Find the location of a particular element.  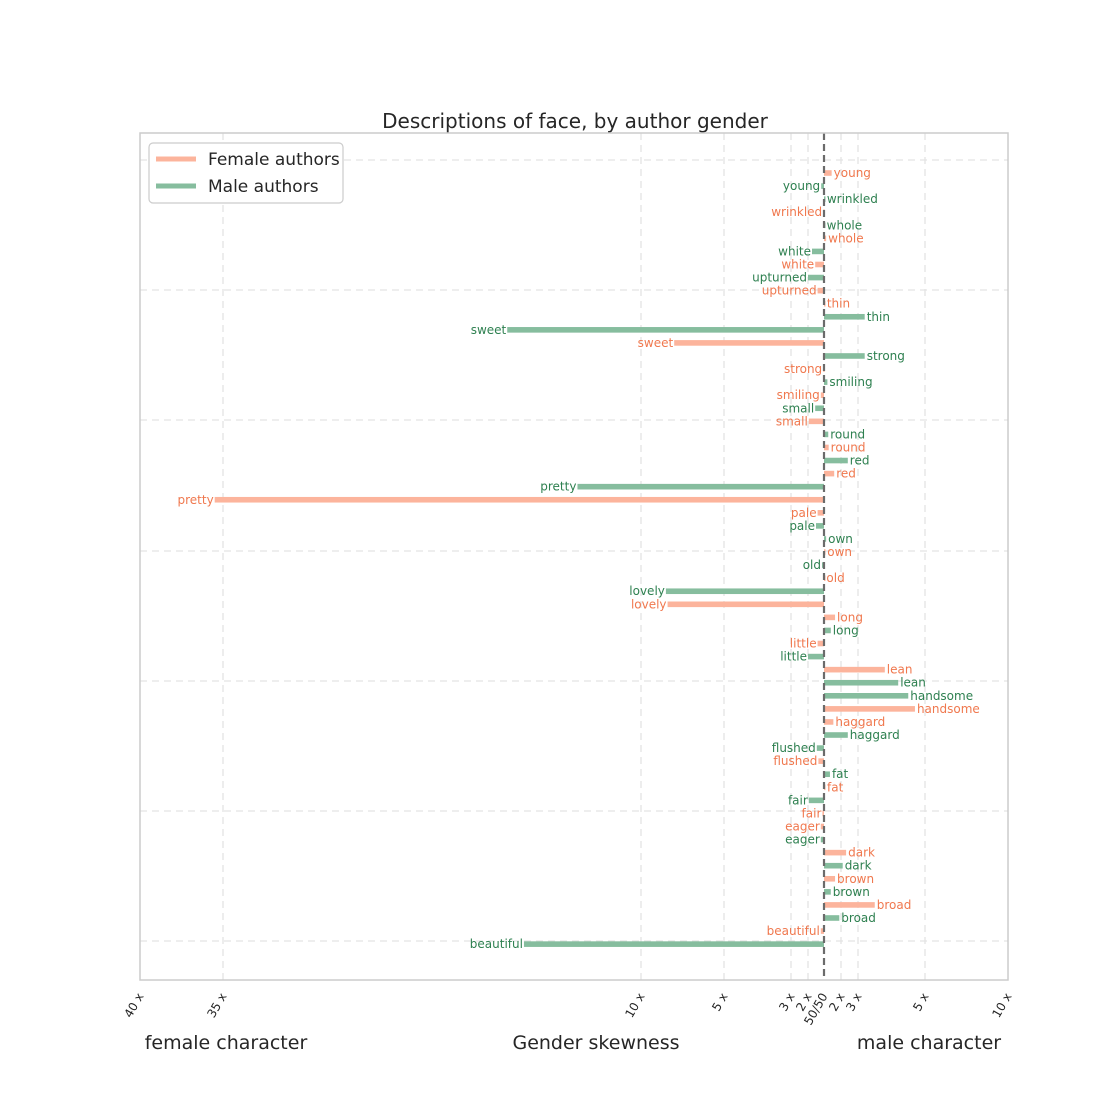

bar-round-male is located at coordinates (826, 434).